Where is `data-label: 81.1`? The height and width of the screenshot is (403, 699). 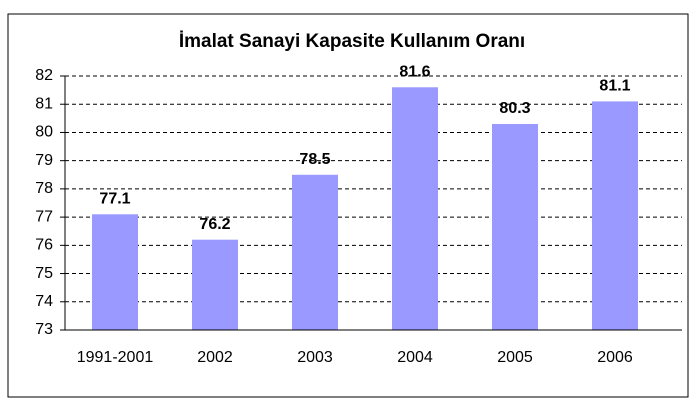
data-label: 81.1 is located at coordinates (614, 86).